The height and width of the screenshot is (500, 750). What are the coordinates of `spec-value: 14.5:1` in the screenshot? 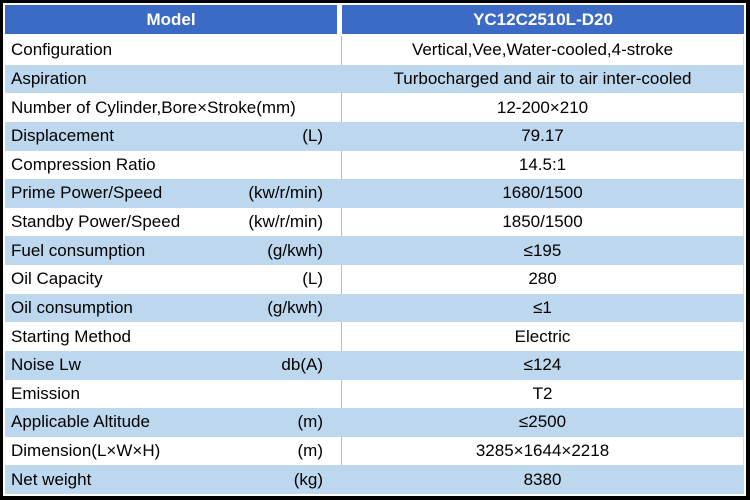 It's located at (543, 165).